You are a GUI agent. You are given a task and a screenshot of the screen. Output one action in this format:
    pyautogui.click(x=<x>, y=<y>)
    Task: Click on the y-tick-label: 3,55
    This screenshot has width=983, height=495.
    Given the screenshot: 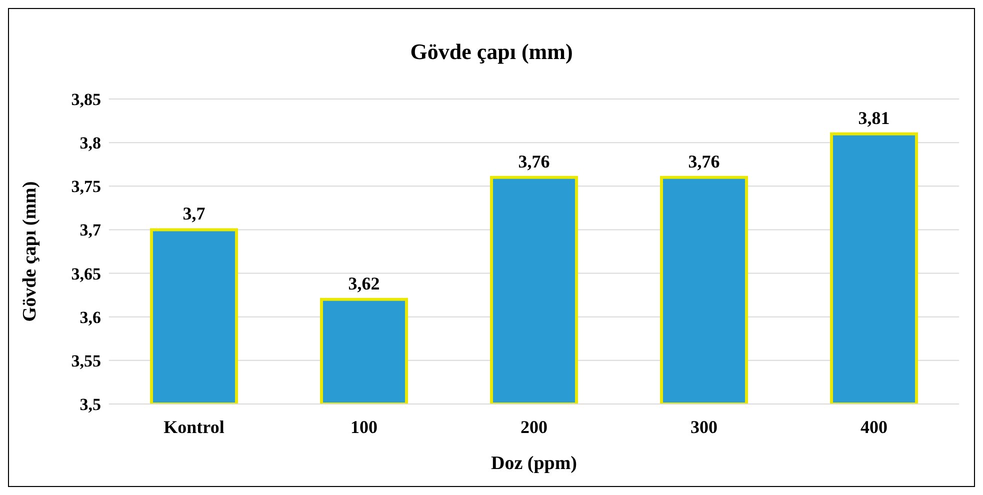 What is the action you would take?
    pyautogui.click(x=86, y=360)
    